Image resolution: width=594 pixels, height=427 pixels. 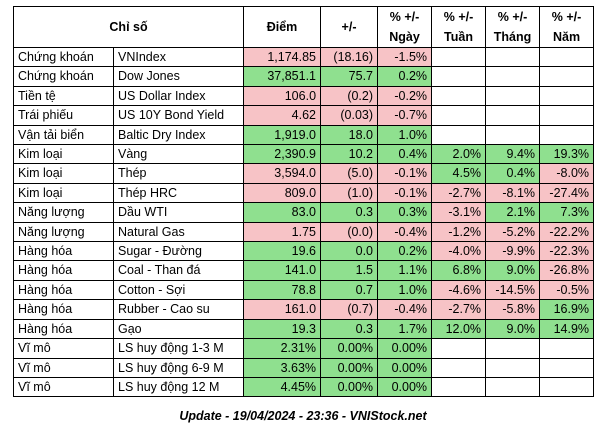 What do you see at coordinates (459, 212) in the screenshot?
I see `pct-week-cell: -3.1%` at bounding box center [459, 212].